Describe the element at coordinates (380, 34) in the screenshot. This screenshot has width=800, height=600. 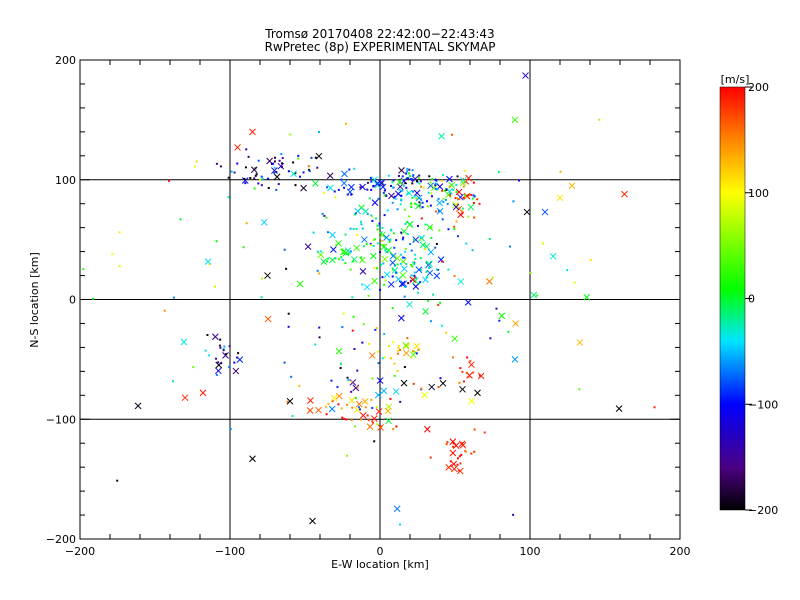
I see `chart-title: Tromsø 20170408 22:42:00−22:43:43` at that location.